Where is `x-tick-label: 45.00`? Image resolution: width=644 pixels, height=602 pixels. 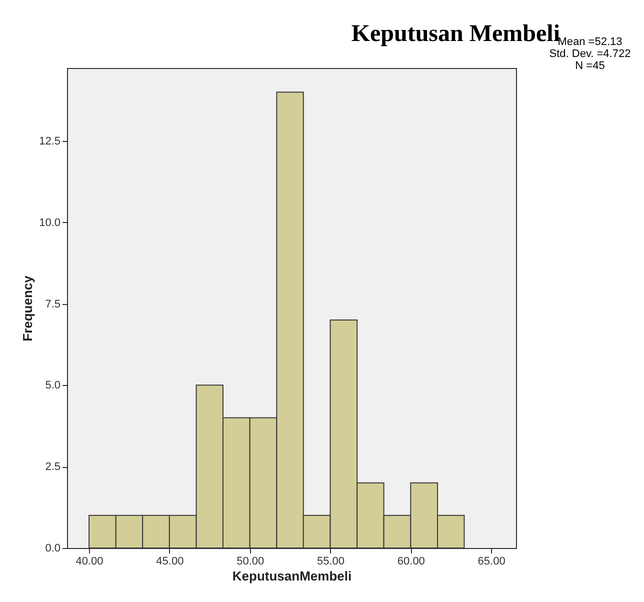
x-tick-label: 45.00 is located at coordinates (170, 562).